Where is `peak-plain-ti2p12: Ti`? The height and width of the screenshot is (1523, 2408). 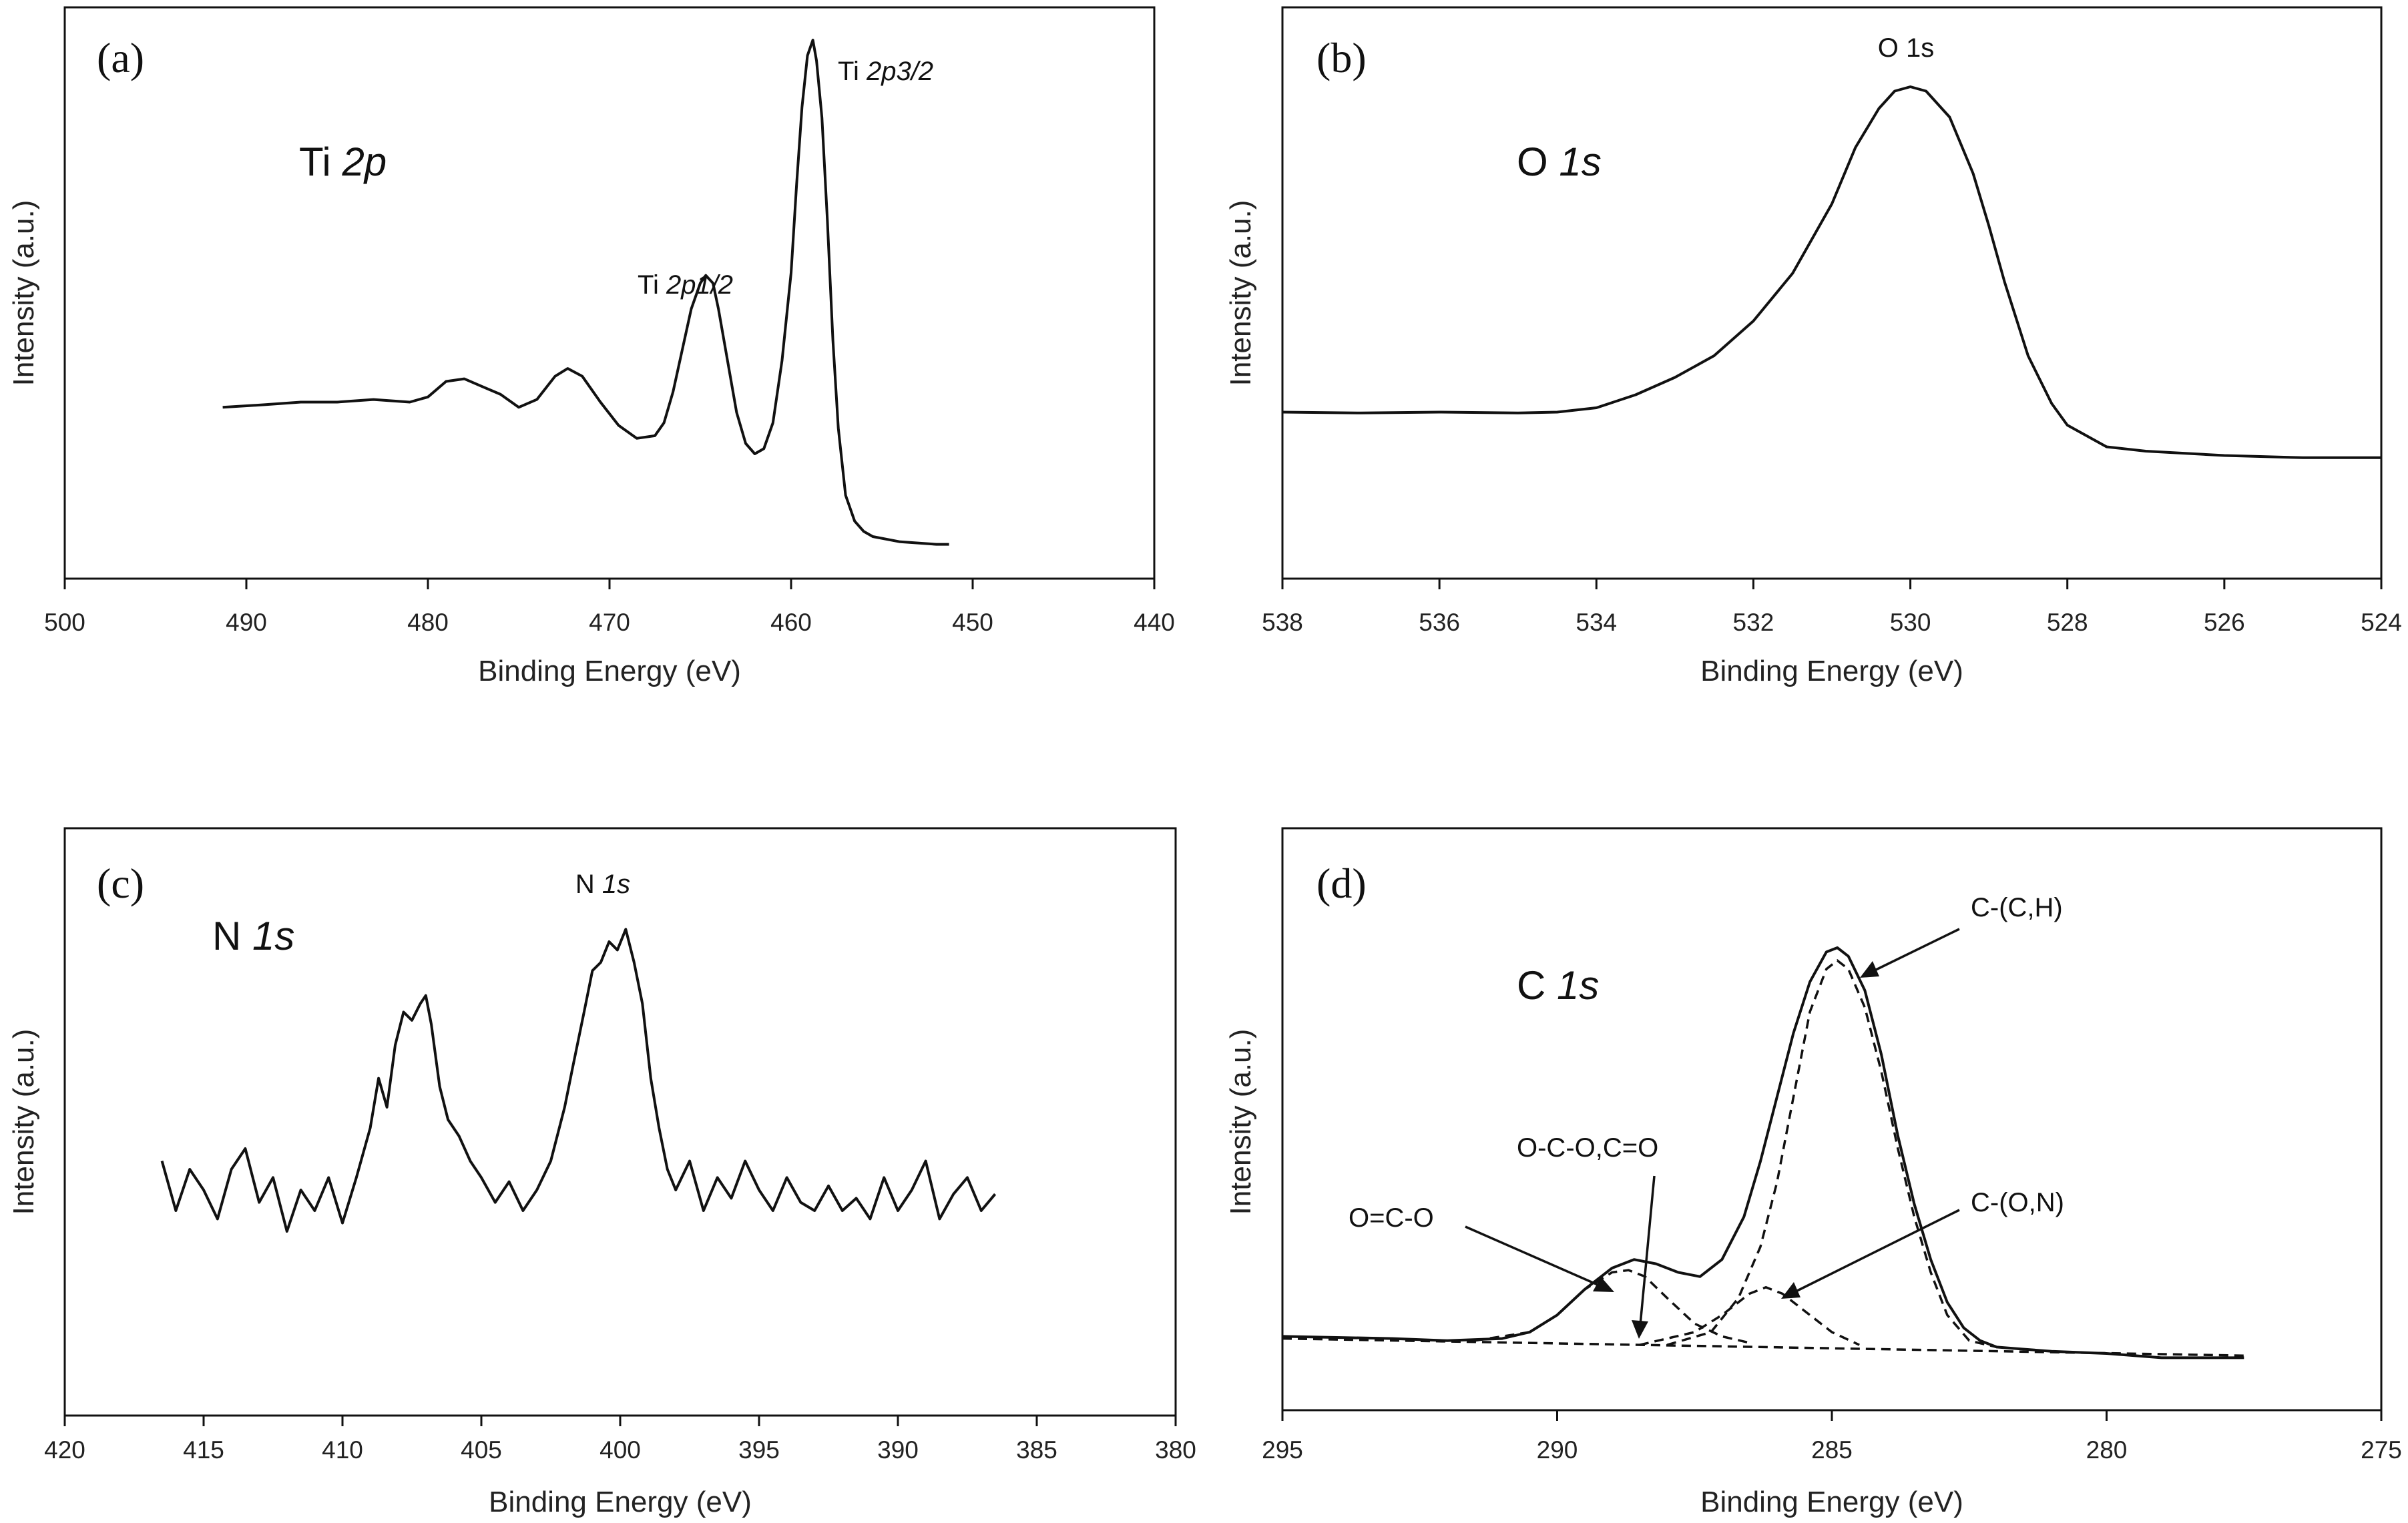
peak-plain-ti2p12: Ti is located at coordinates (652, 285).